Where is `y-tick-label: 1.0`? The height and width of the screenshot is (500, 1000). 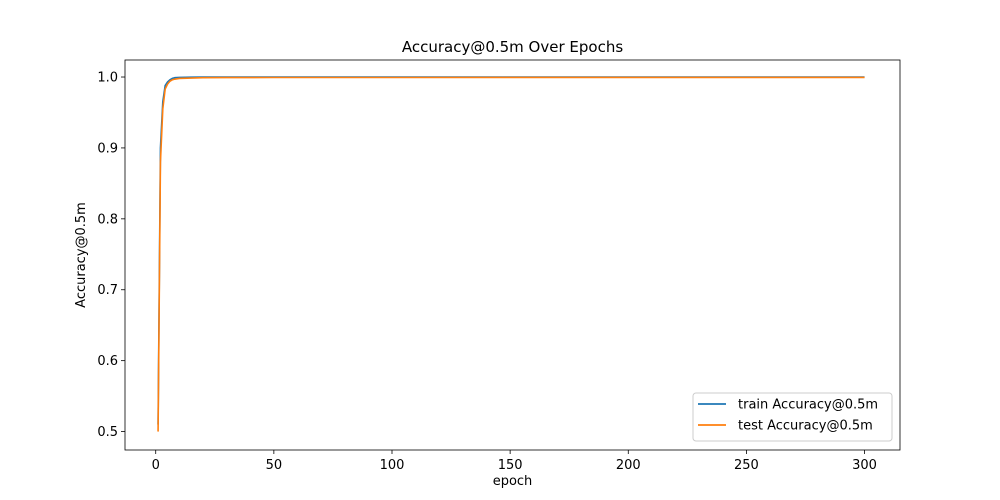 y-tick-label: 1.0 is located at coordinates (107, 78).